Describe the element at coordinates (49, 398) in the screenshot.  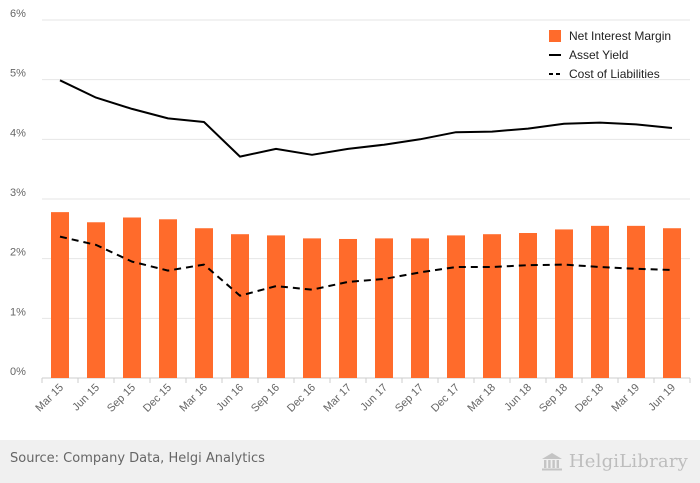
I see `x-tick-label: Mar 15` at that location.